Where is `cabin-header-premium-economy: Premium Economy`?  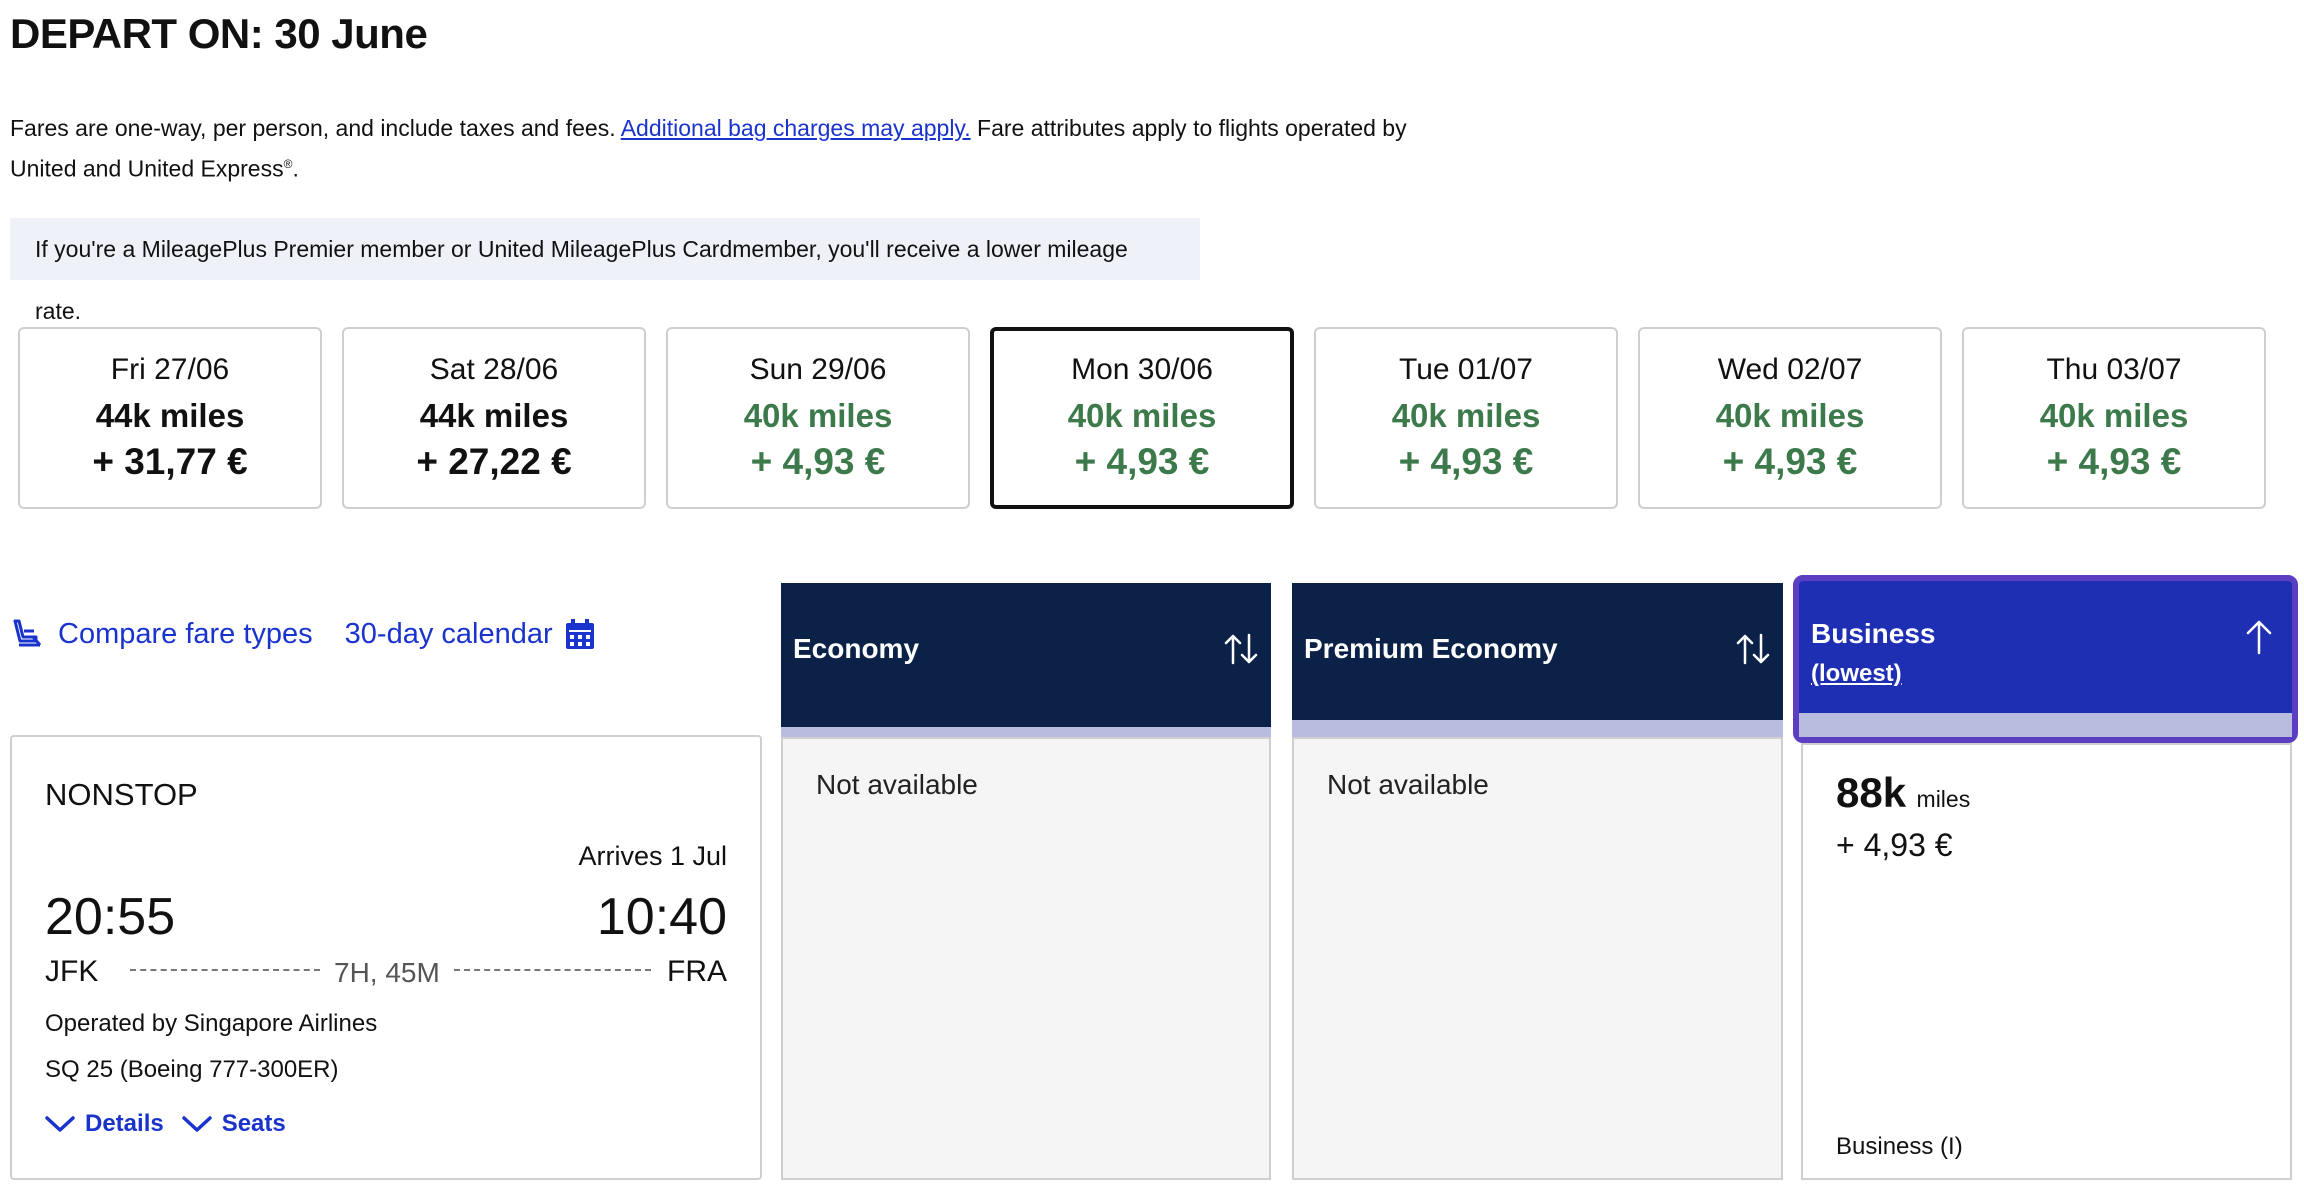 cabin-header-premium-economy: Premium Economy is located at coordinates (1537, 651).